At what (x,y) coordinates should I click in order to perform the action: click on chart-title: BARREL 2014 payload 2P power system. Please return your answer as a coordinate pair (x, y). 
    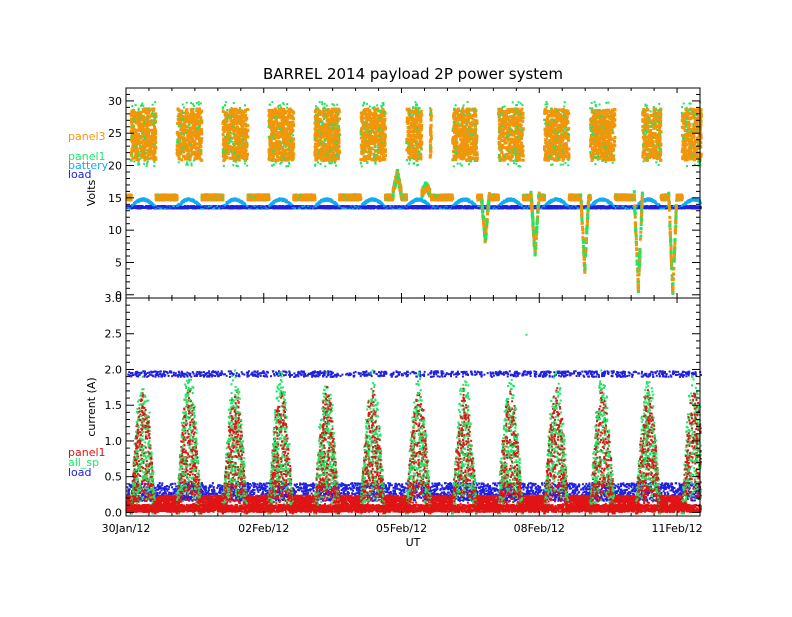
    Looking at the image, I should click on (413, 74).